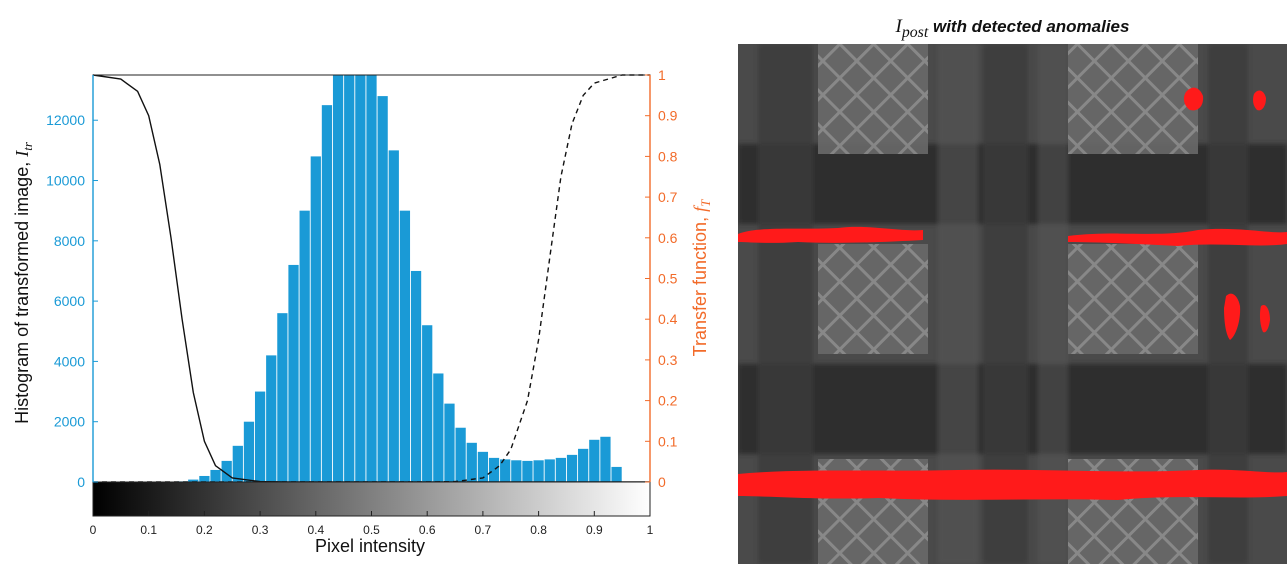 This screenshot has height=564, width=1287. I want to click on y-tick-label: 6000, so click(69, 301).